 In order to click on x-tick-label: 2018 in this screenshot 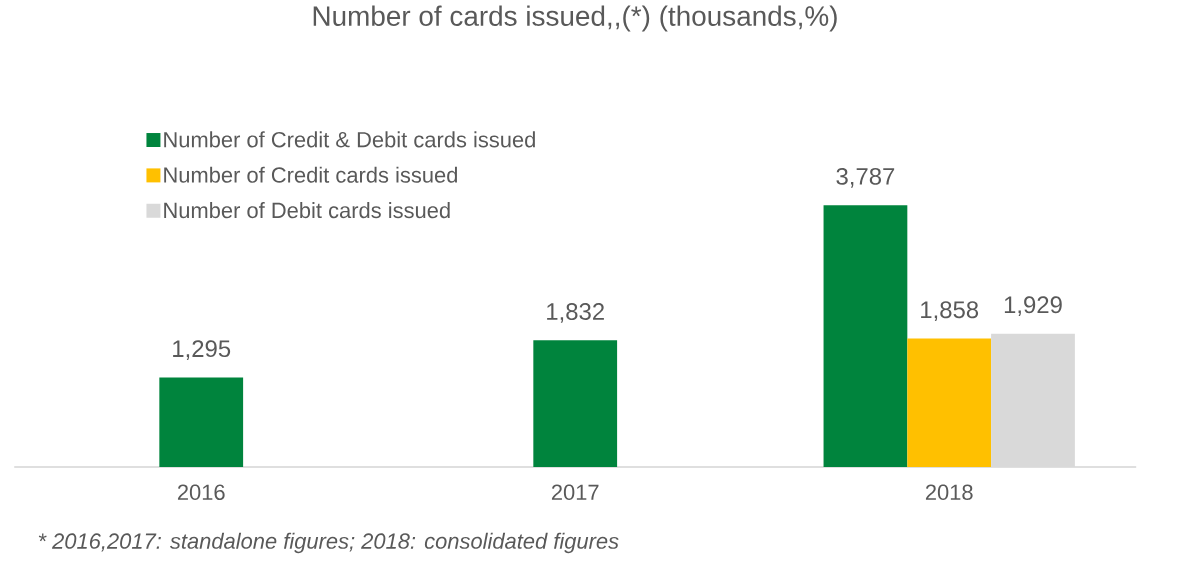, I will do `click(949, 492)`.